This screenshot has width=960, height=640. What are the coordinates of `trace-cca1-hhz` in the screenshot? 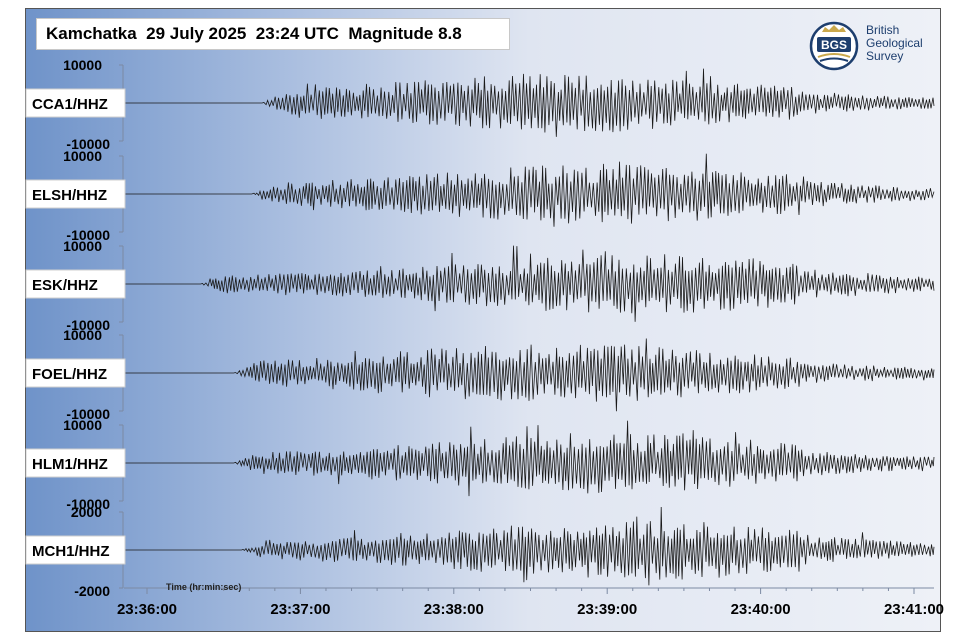 It's located at (529, 102).